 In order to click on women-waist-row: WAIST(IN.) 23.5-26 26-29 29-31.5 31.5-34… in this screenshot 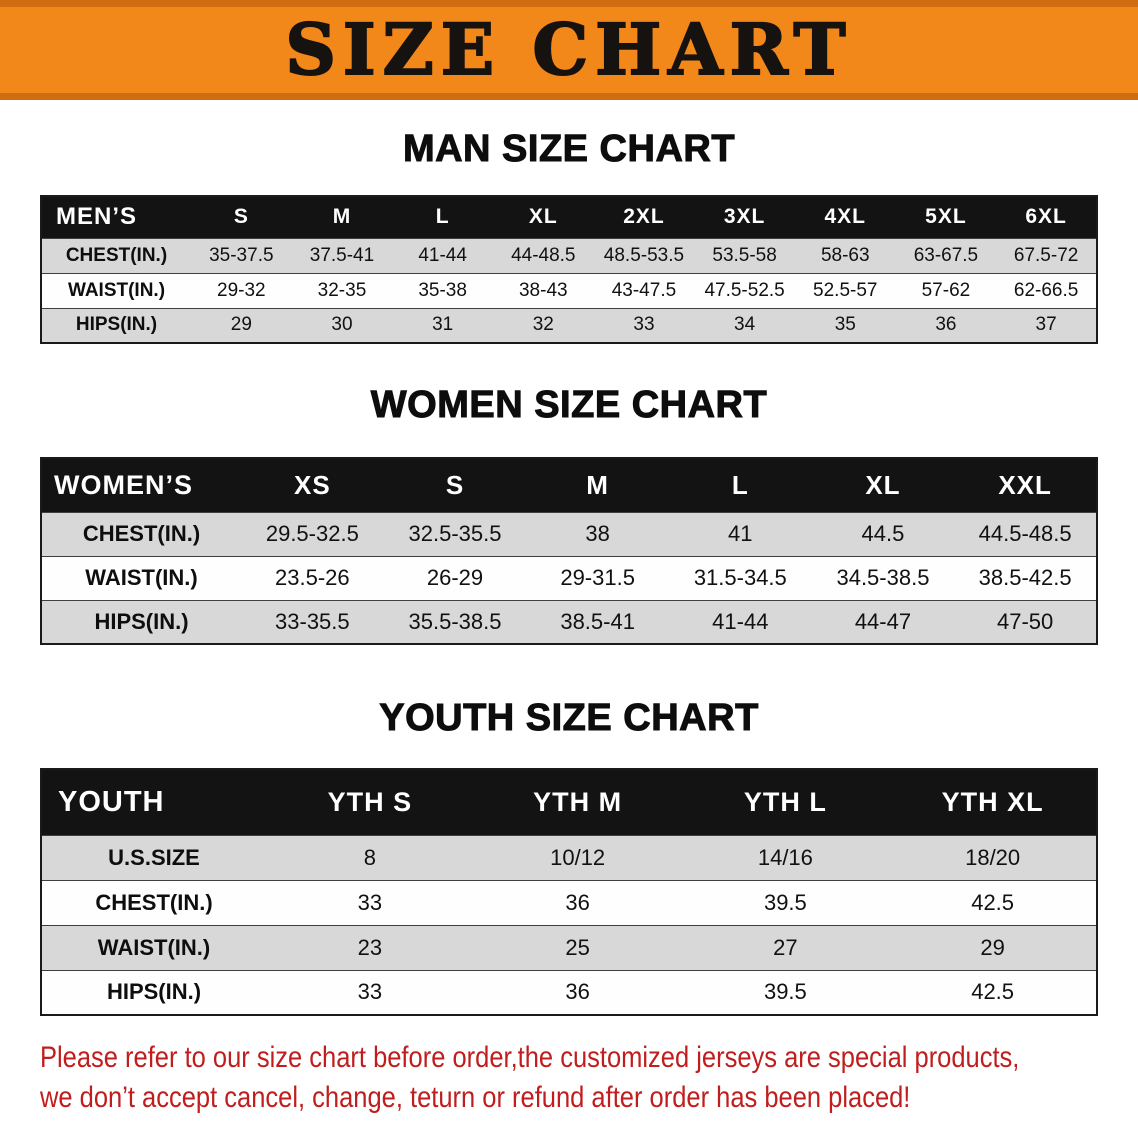, I will do `click(569, 578)`.